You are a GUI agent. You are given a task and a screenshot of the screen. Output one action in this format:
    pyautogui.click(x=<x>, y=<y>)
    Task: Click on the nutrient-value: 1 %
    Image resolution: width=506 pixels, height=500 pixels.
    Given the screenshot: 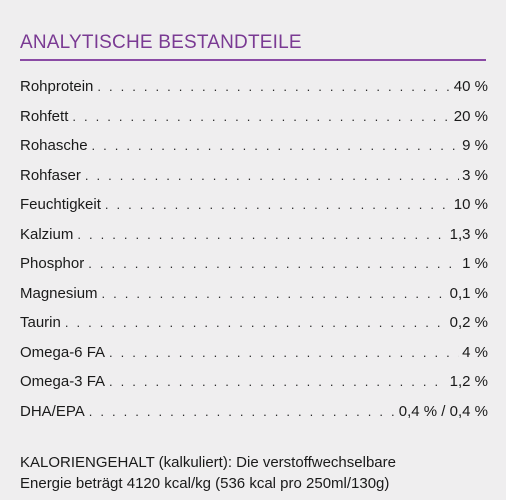 What is the action you would take?
    pyautogui.click(x=475, y=263)
    